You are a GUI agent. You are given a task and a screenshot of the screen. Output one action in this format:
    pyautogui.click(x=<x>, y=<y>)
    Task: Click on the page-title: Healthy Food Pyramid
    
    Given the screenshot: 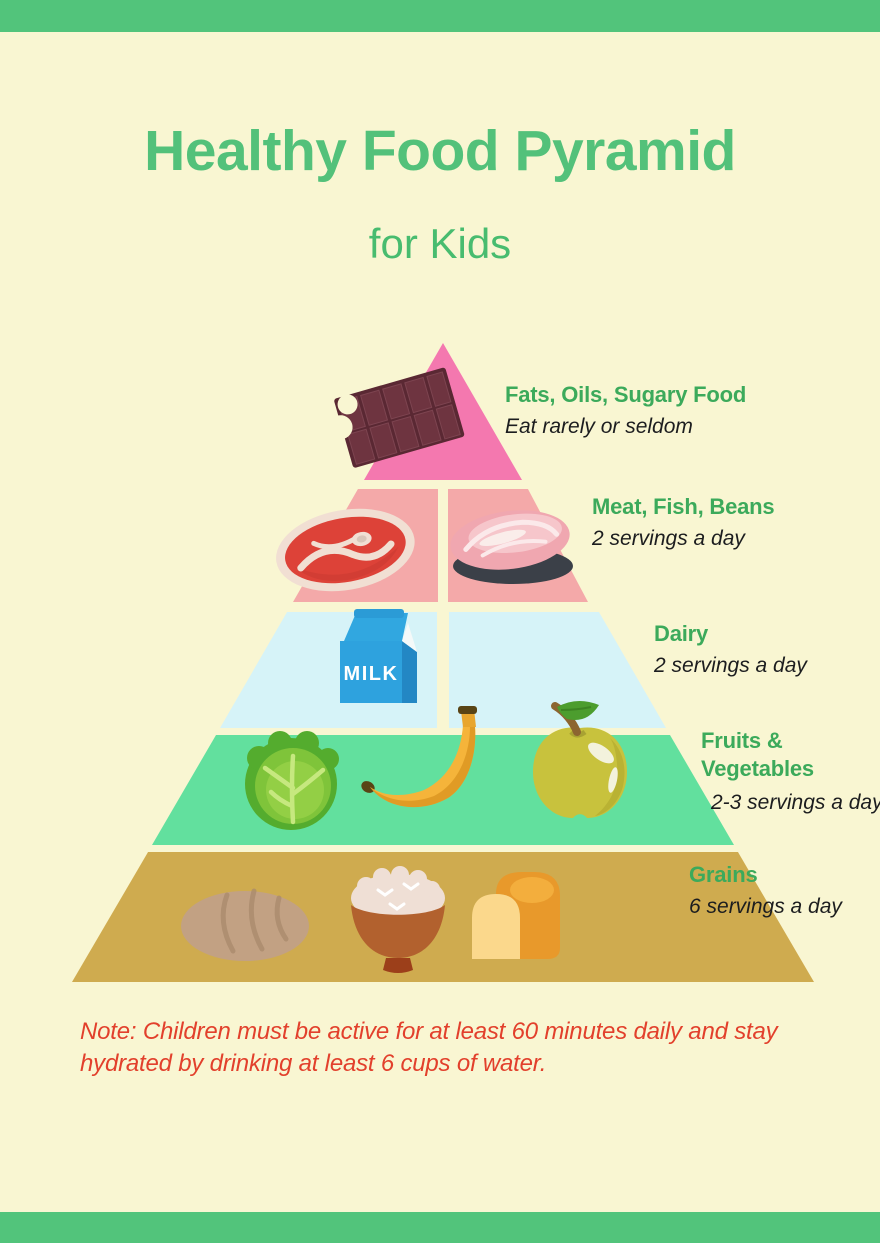 What is the action you would take?
    pyautogui.click(x=440, y=151)
    